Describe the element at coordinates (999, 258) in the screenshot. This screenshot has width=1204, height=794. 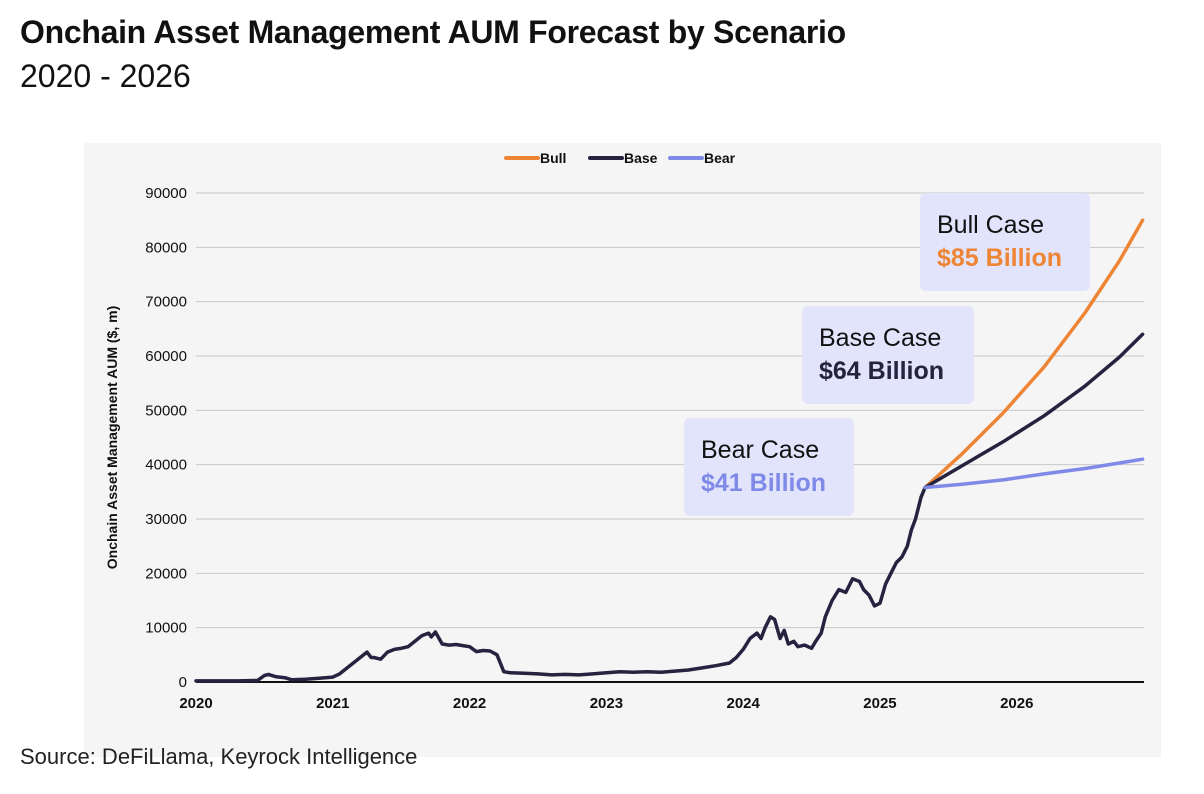
I see `callout-value-bull: $85 Billion` at that location.